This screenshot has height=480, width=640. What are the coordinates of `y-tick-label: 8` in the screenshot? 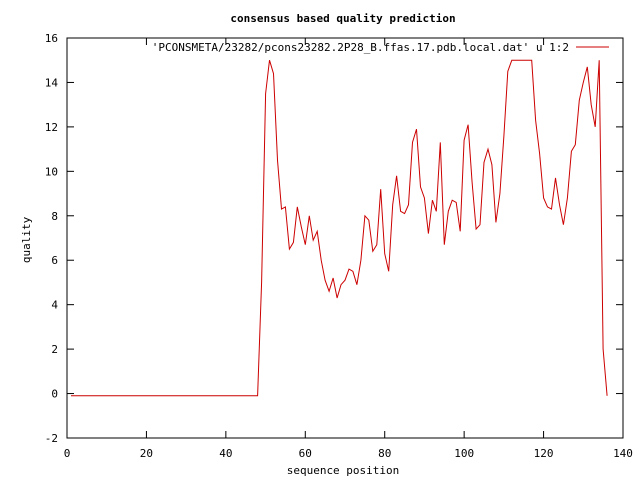 It's located at (54, 216).